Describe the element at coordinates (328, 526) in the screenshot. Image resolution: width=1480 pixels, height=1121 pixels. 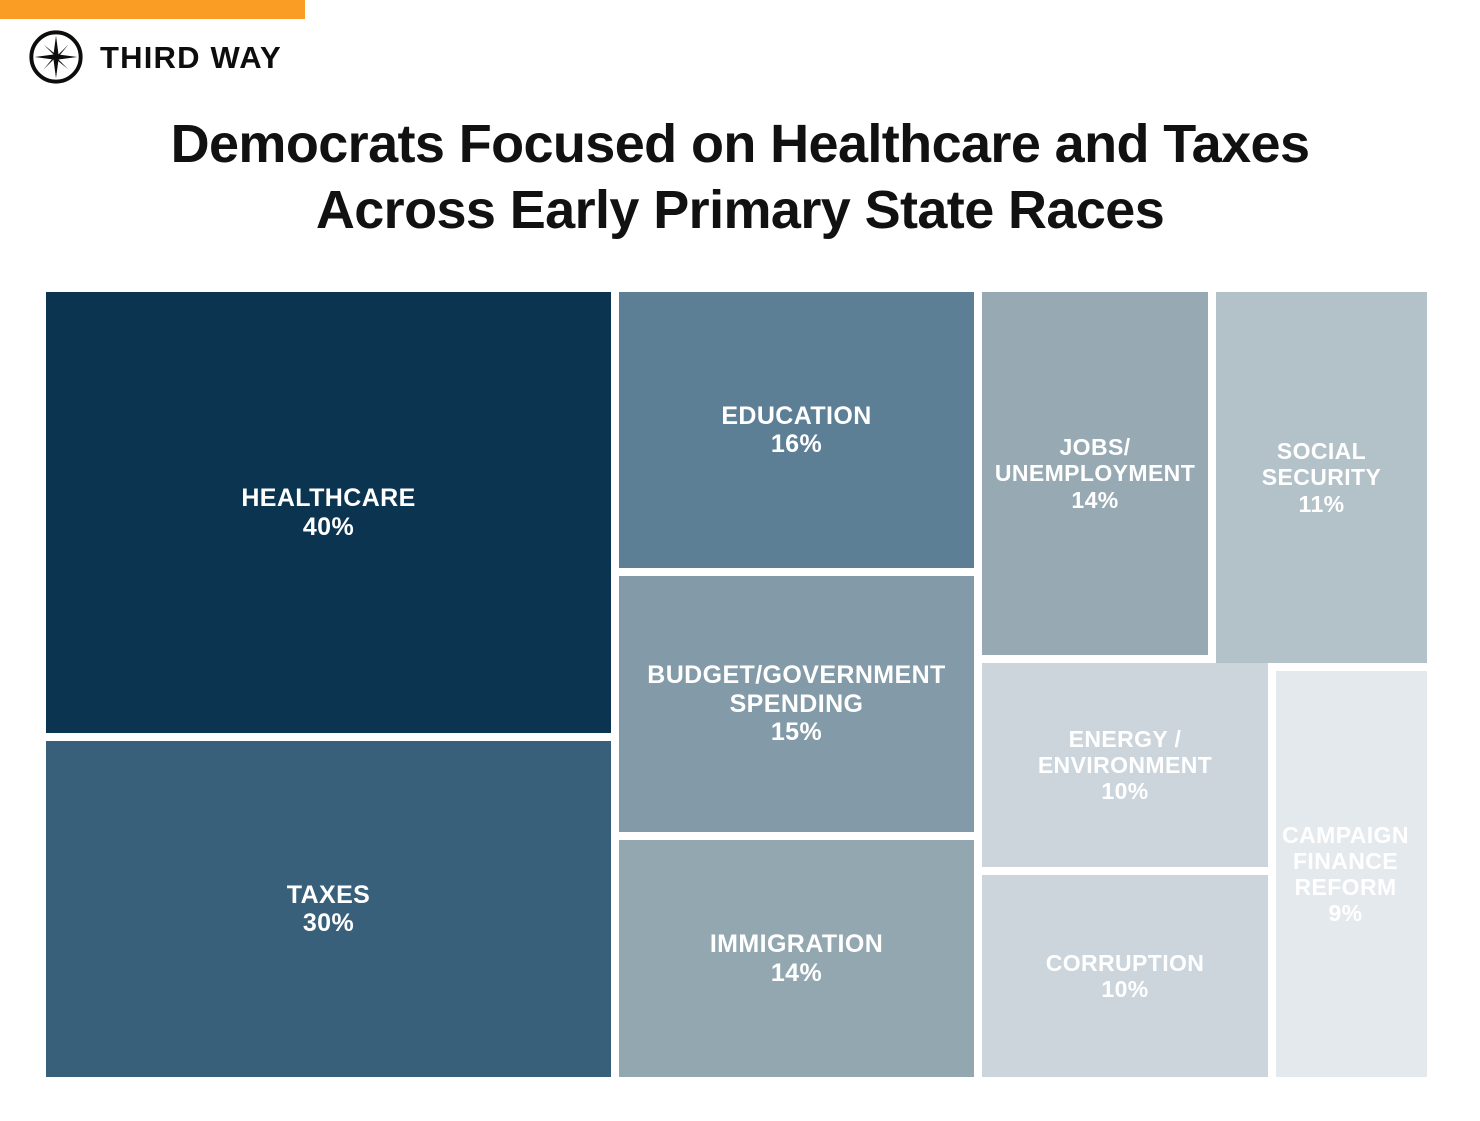
I see `tile-value: 40%` at that location.